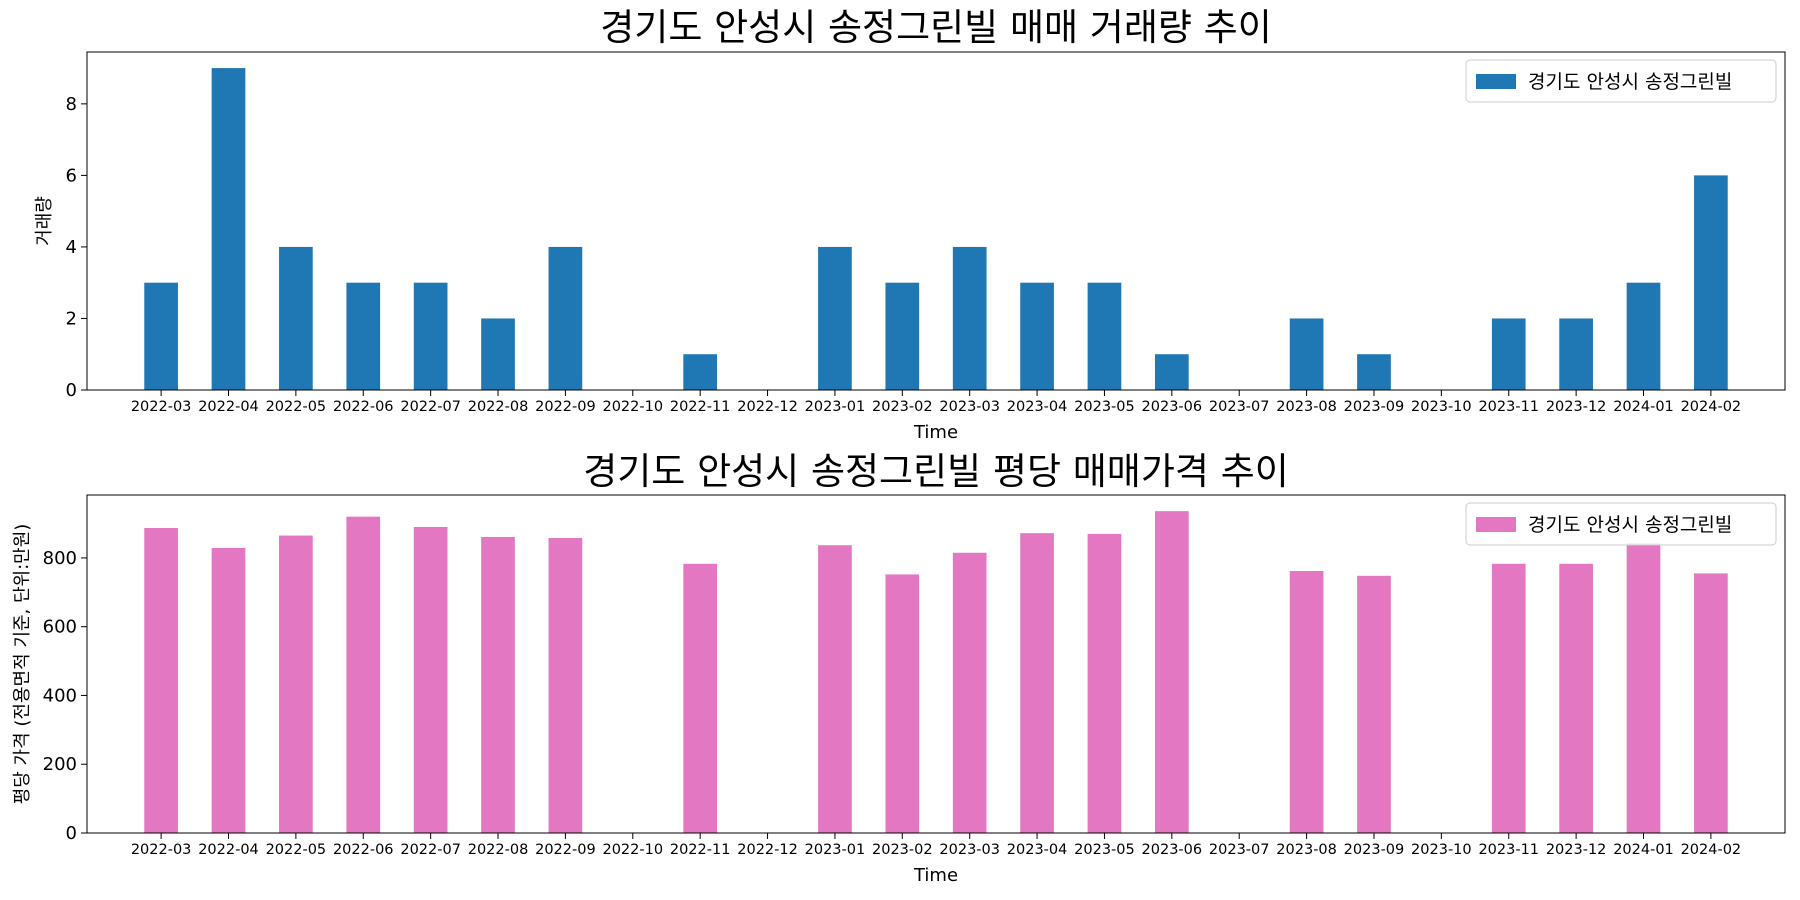 The height and width of the screenshot is (900, 1800). What do you see at coordinates (936, 27) in the screenshot?
I see `chart-title: 경기도 안성시 송정그린빌 매매 거래량 추이` at bounding box center [936, 27].